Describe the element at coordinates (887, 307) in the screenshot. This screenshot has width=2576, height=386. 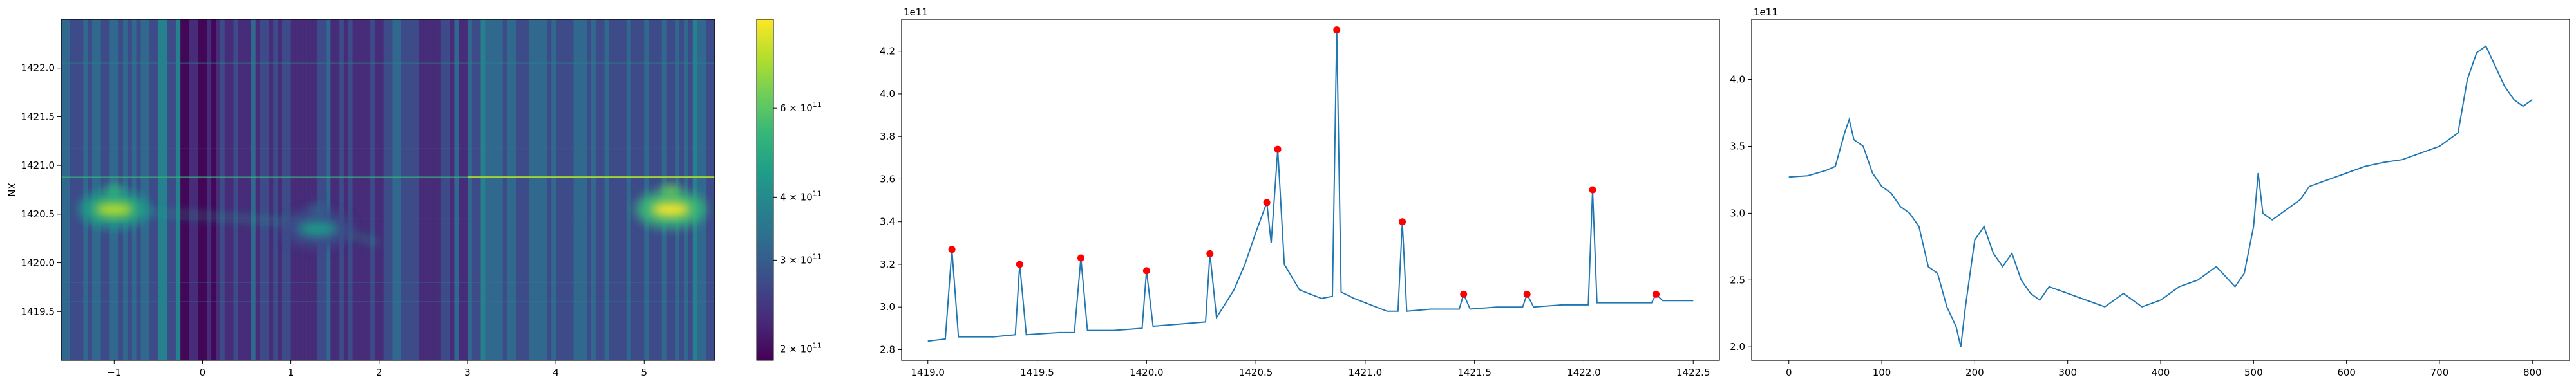
I see `peaks-y-tick-label: 3.0` at that location.